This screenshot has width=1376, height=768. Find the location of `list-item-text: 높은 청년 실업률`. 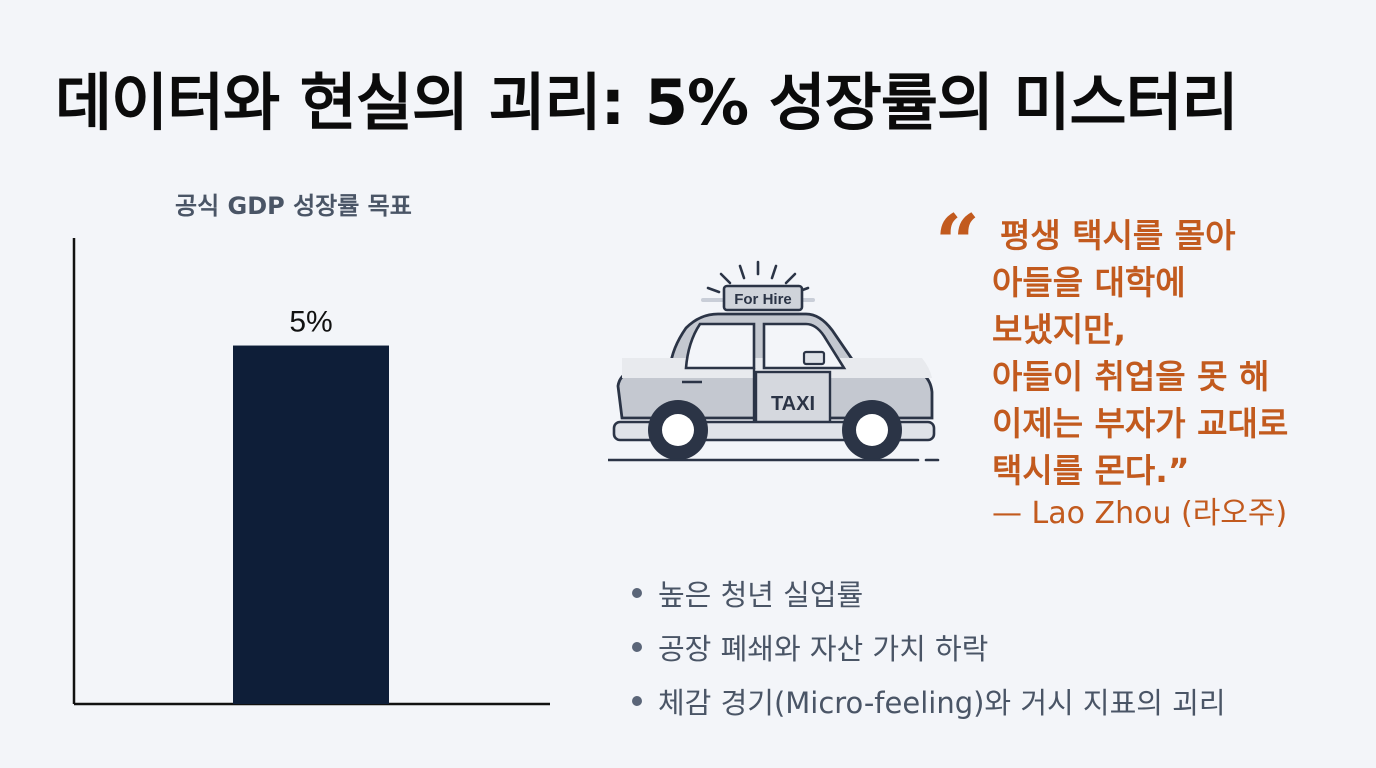

list-item-text: 높은 청년 실업률 is located at coordinates (761, 595).